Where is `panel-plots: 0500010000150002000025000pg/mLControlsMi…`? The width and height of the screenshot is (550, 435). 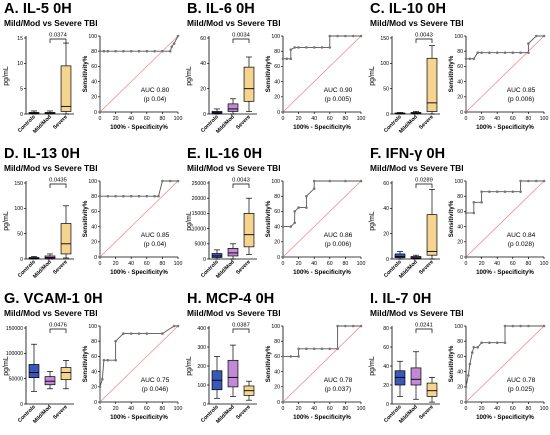
panel-plots: 0500010000150002000025000pg/mLControlsMi… is located at coordinates (275, 229).